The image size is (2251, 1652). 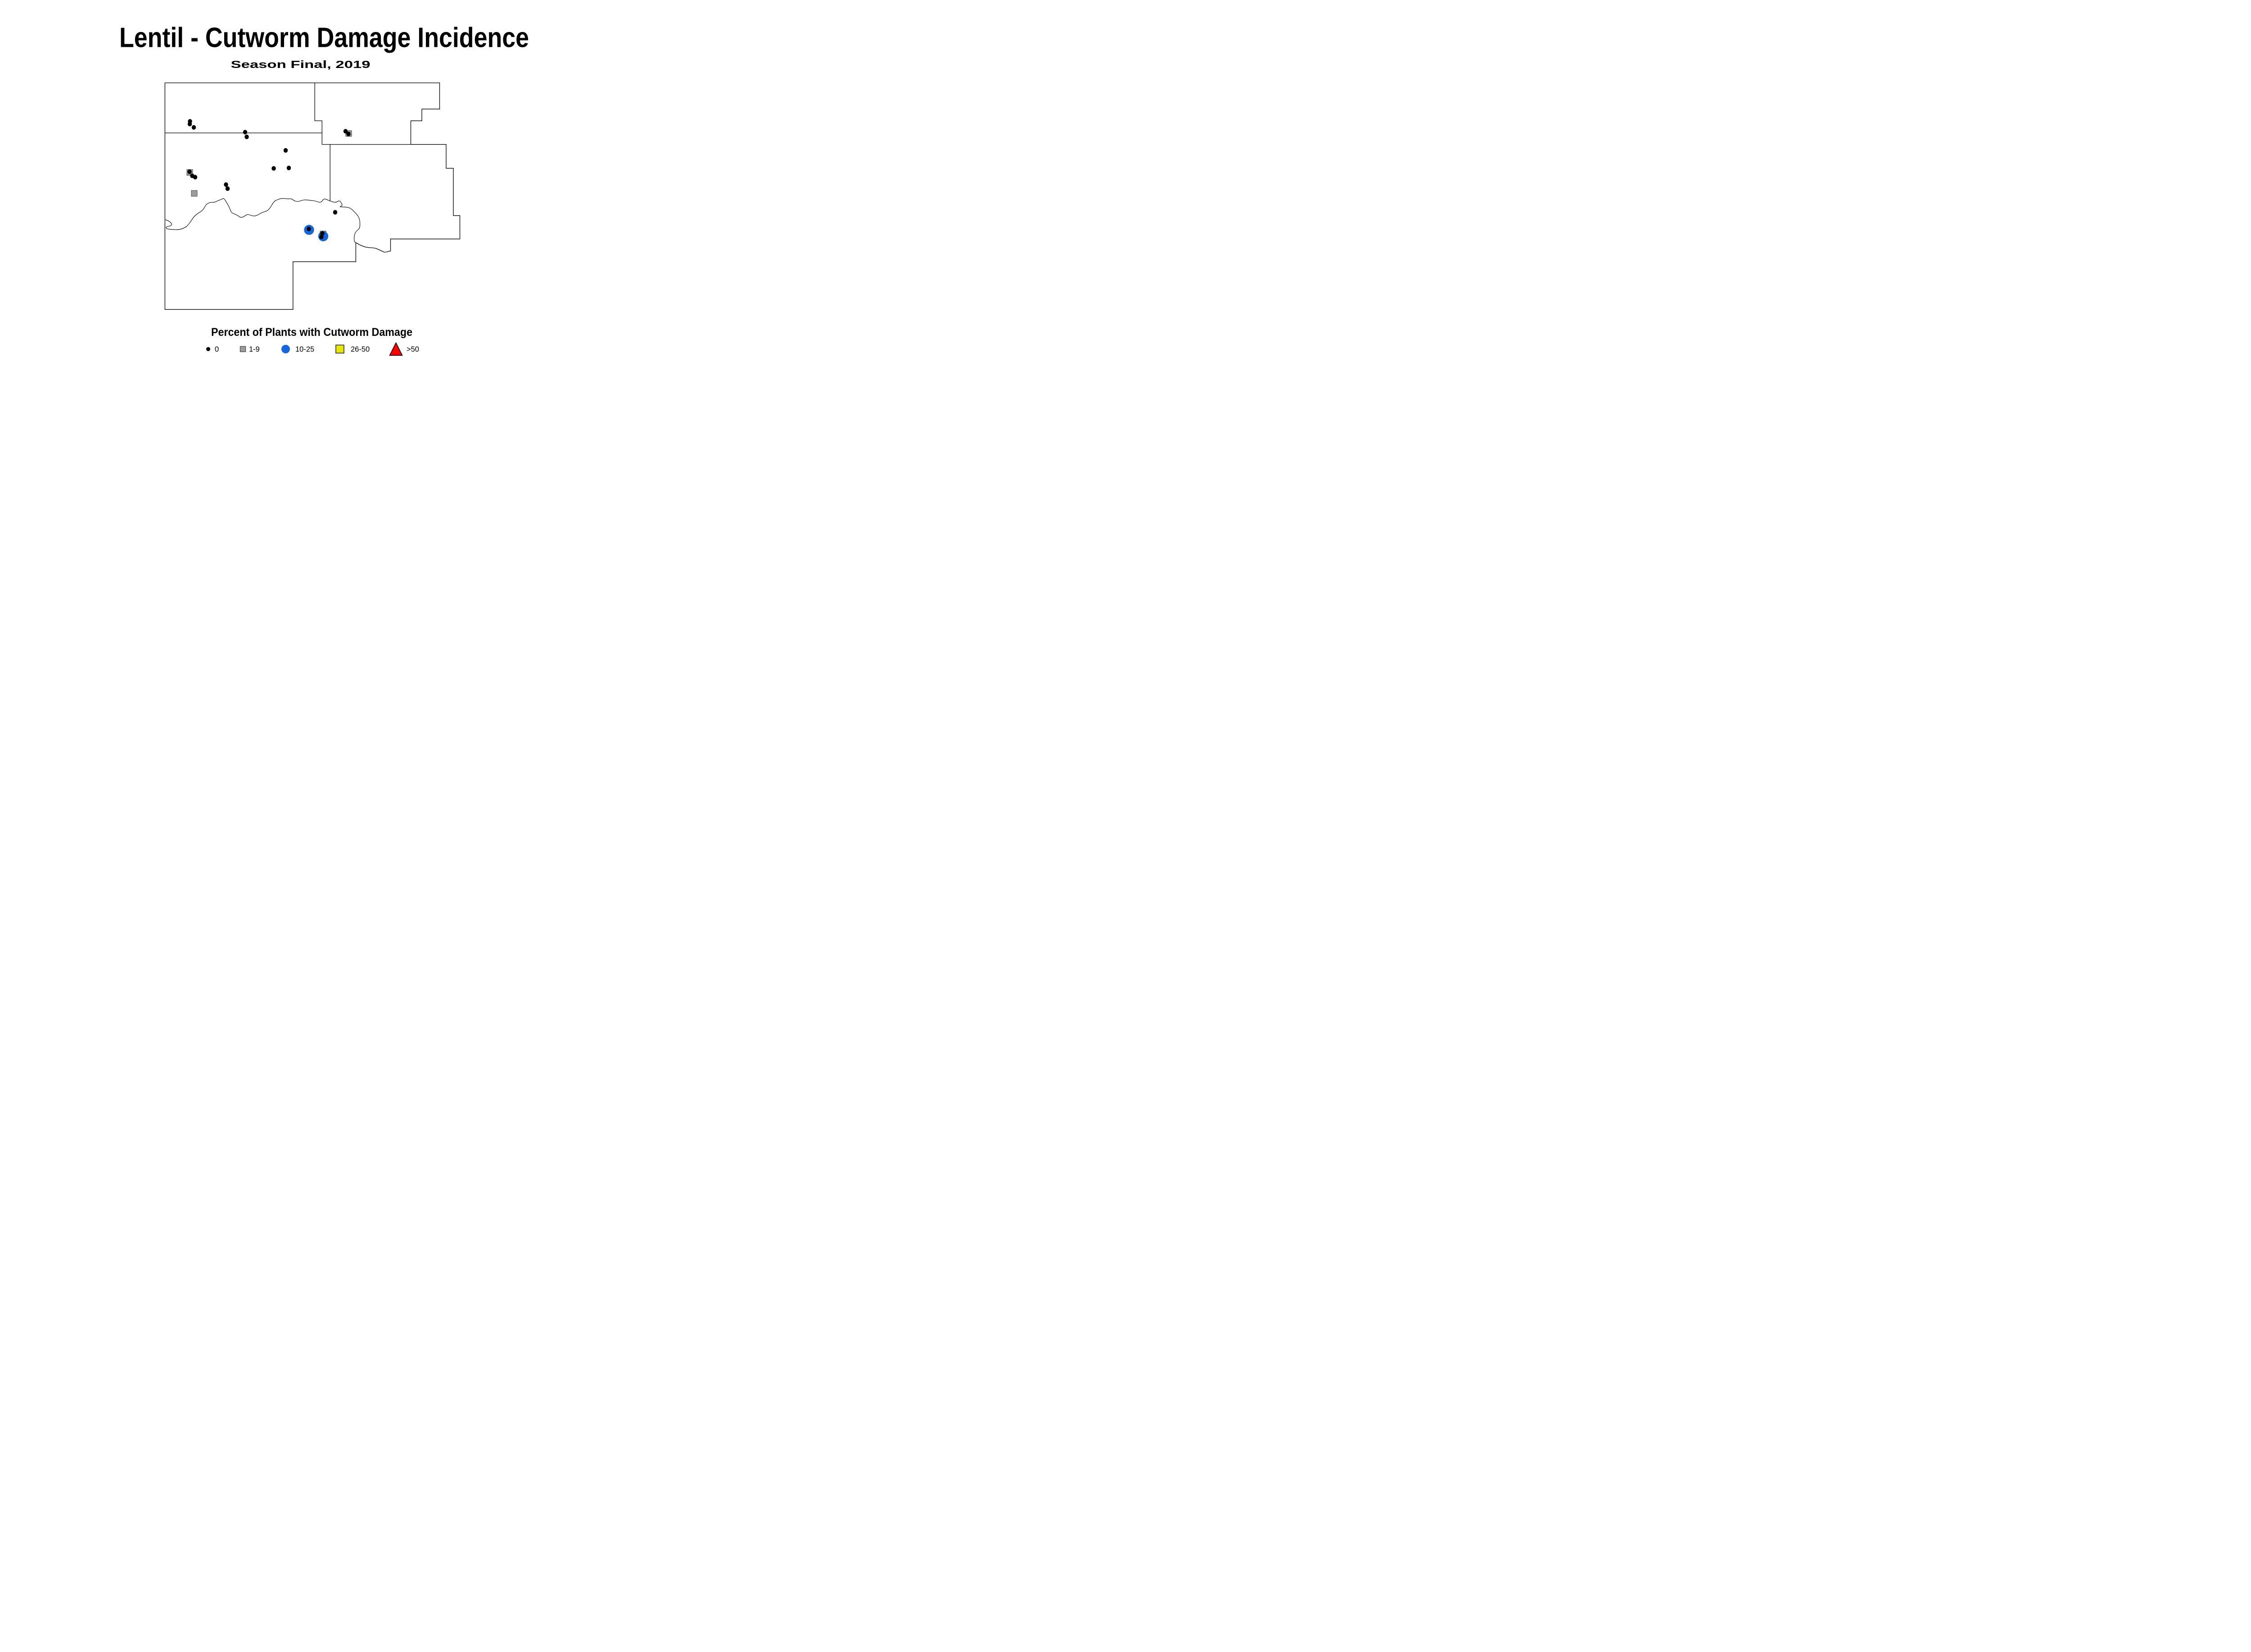 I want to click on circle-icon, so click(x=285, y=348).